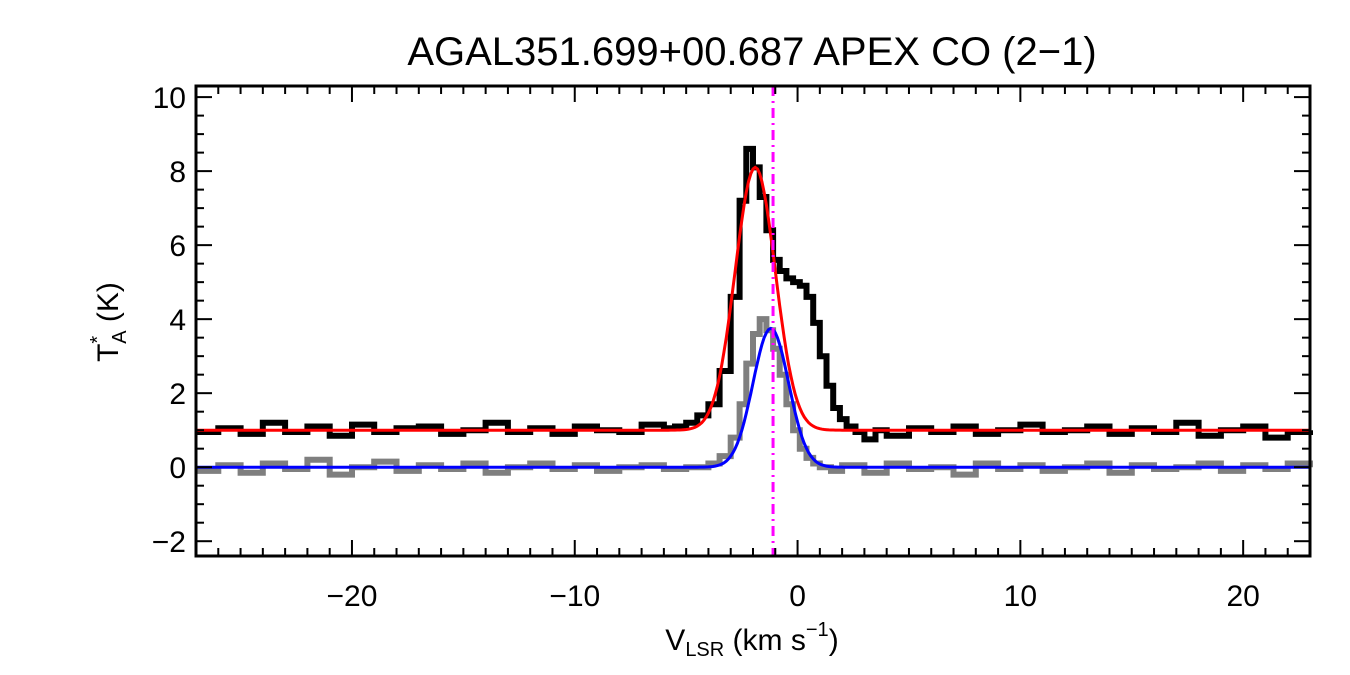 This screenshot has width=1350, height=675. I want to click on y-tick-label: 10, so click(169, 98).